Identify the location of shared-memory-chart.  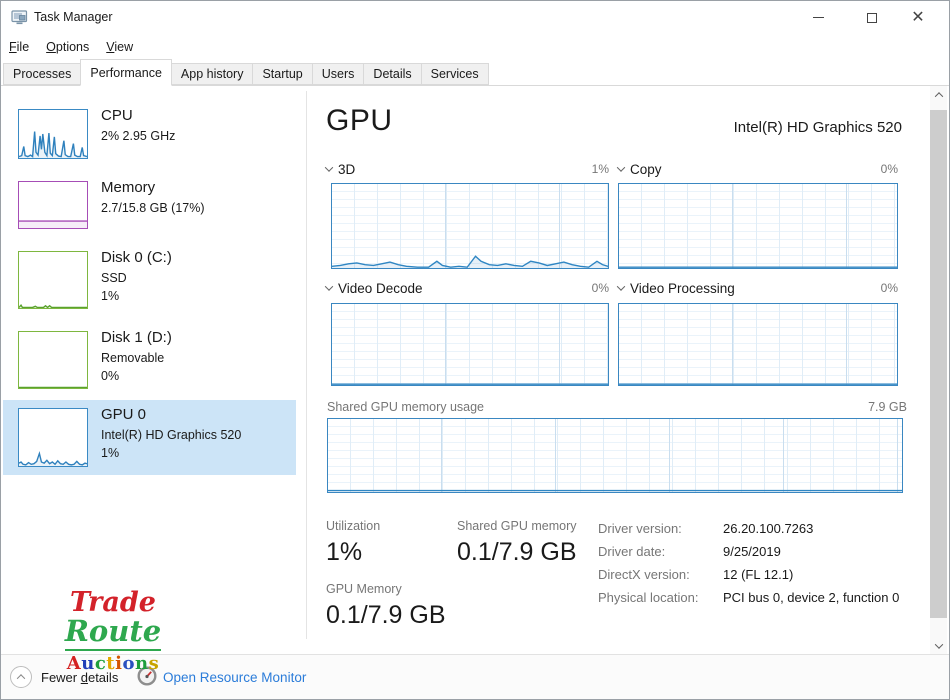
(615, 455).